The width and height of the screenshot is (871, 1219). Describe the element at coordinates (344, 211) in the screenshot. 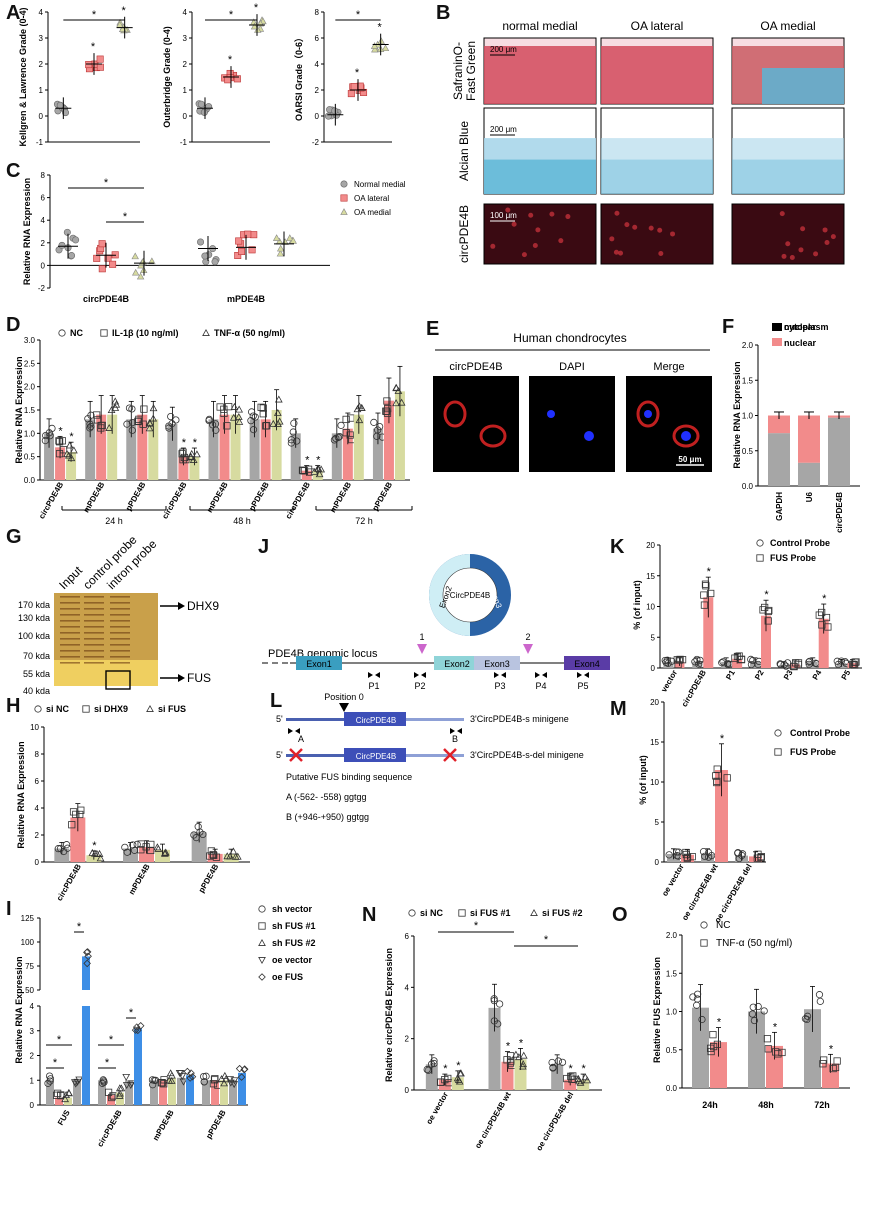

I see `panel-c-legend-marker` at that location.